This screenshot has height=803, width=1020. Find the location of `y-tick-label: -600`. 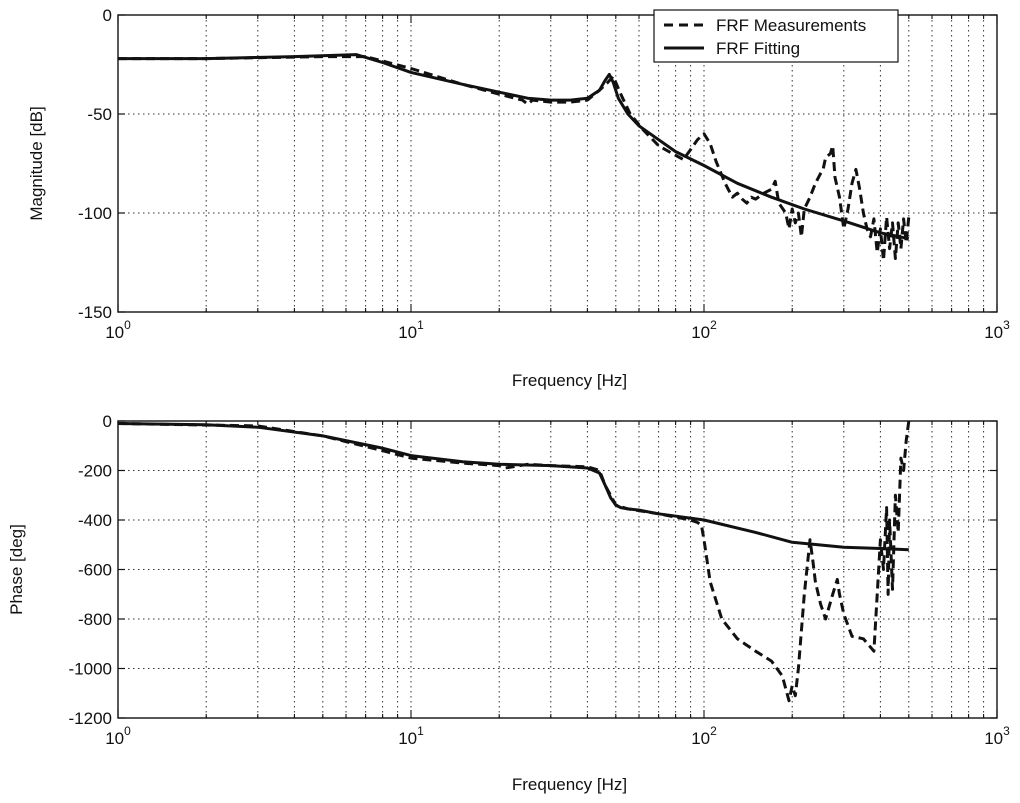

y-tick-label: -600 is located at coordinates (95, 570).